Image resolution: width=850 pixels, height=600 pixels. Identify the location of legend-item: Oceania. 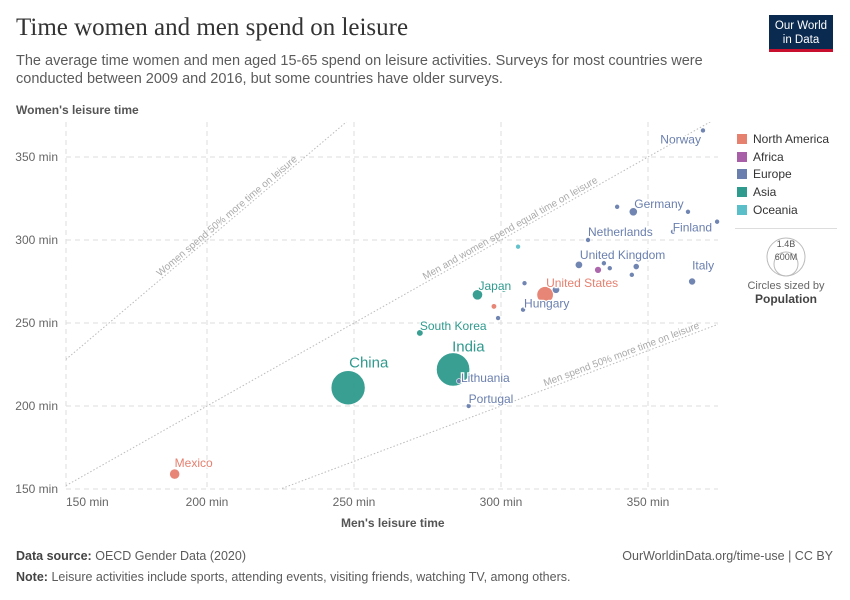
(783, 210).